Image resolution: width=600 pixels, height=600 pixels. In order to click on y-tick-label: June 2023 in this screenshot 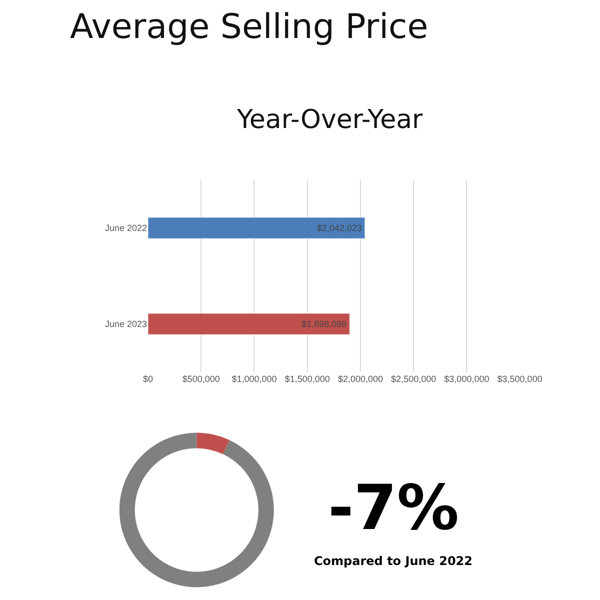, I will do `click(125, 324)`.